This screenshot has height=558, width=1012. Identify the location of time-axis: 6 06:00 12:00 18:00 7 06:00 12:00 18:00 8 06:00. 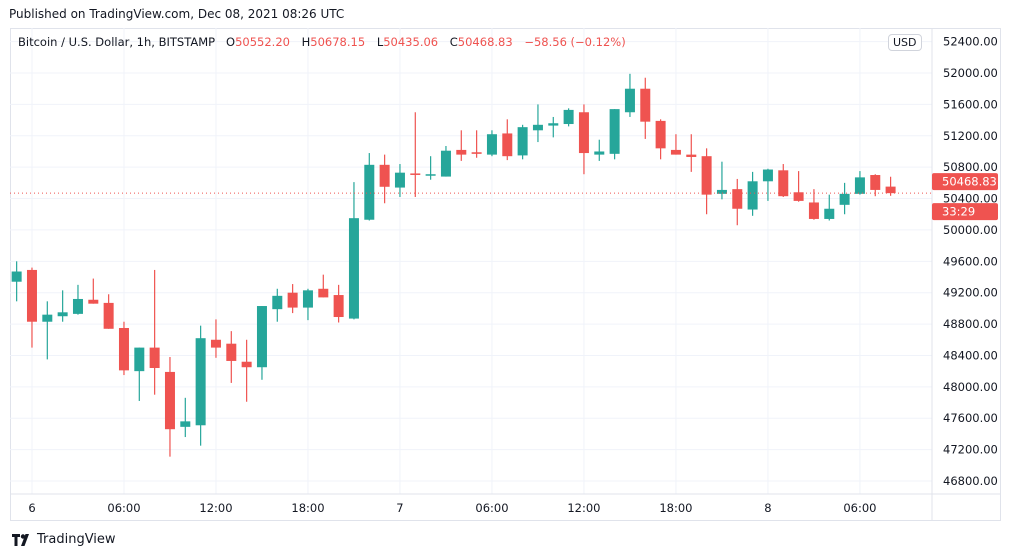
(452, 508).